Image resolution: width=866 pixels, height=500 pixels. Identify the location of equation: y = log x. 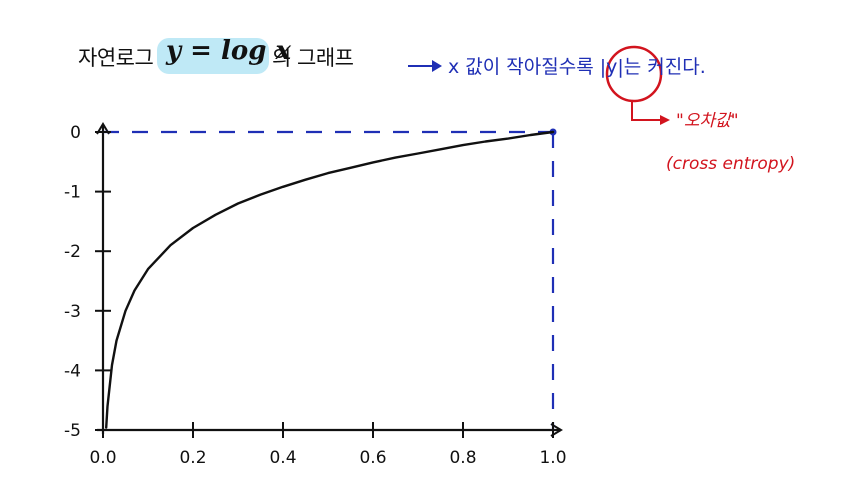
(228, 51).